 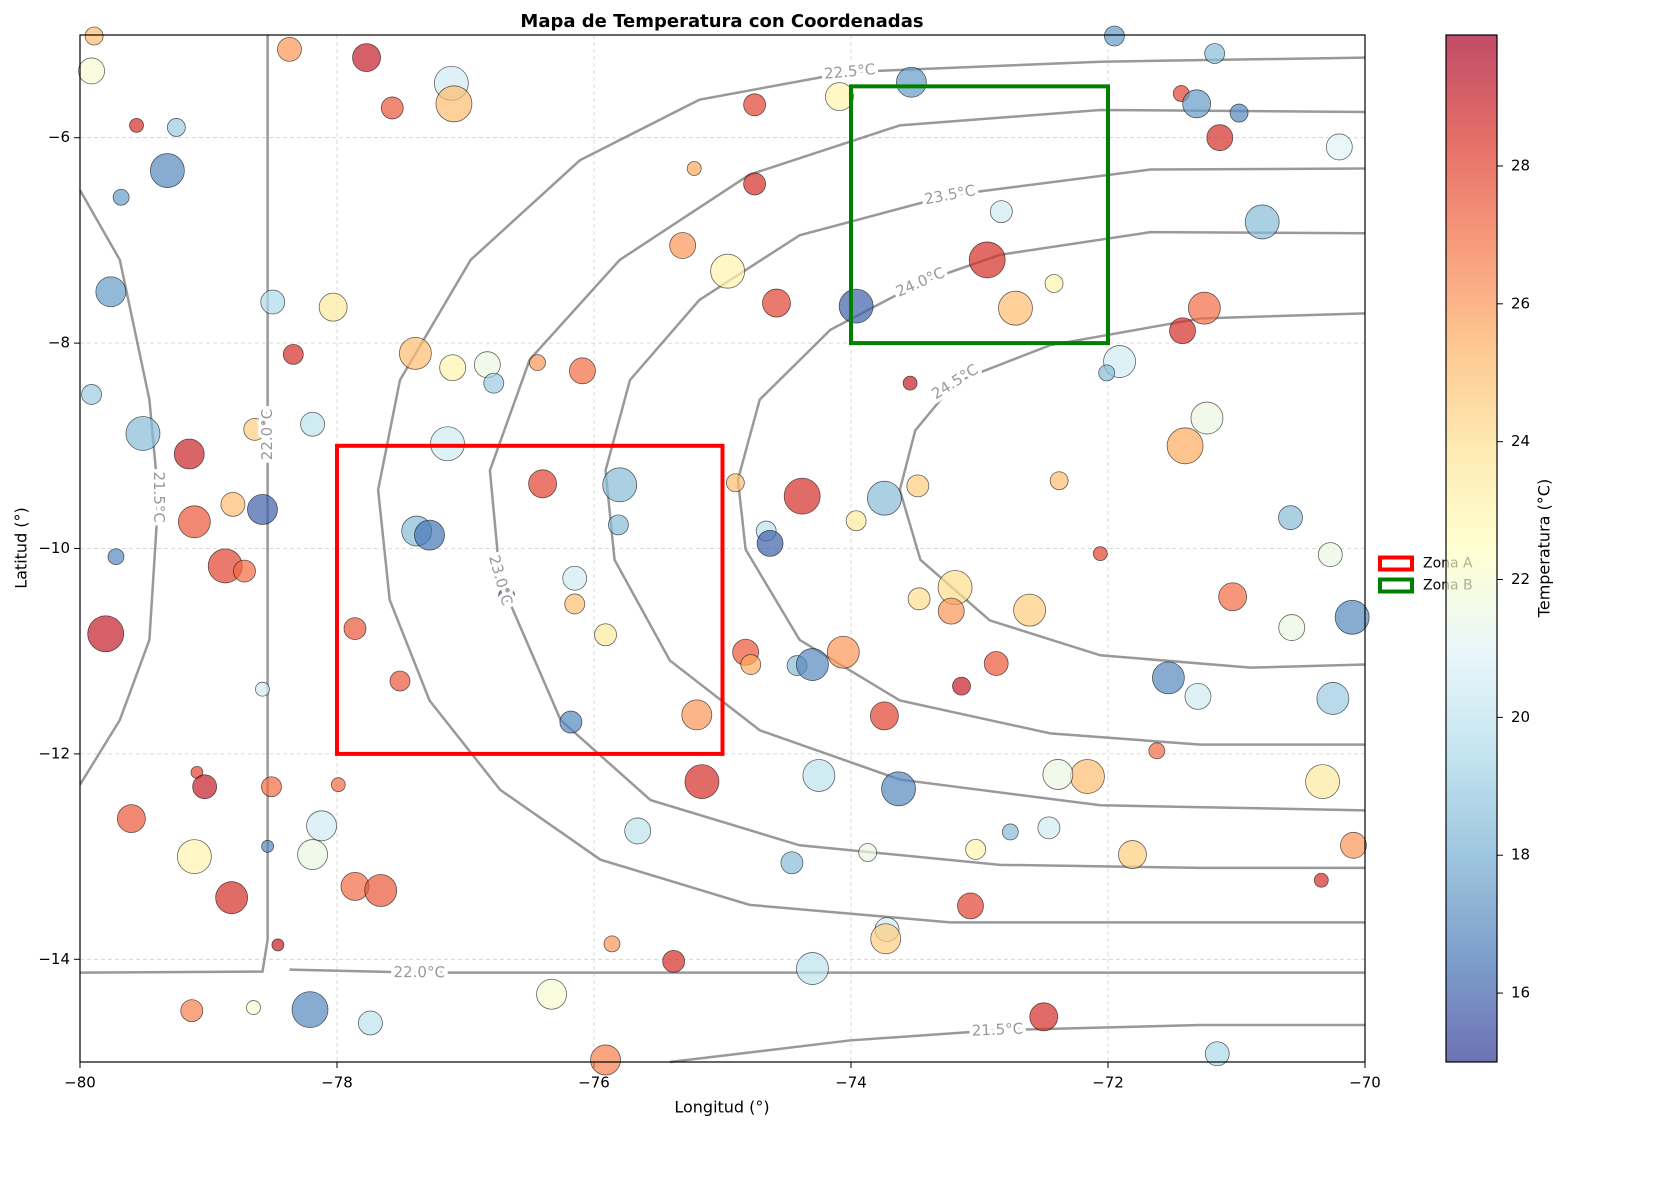 I want to click on y-tick-label: −8, so click(x=59, y=343).